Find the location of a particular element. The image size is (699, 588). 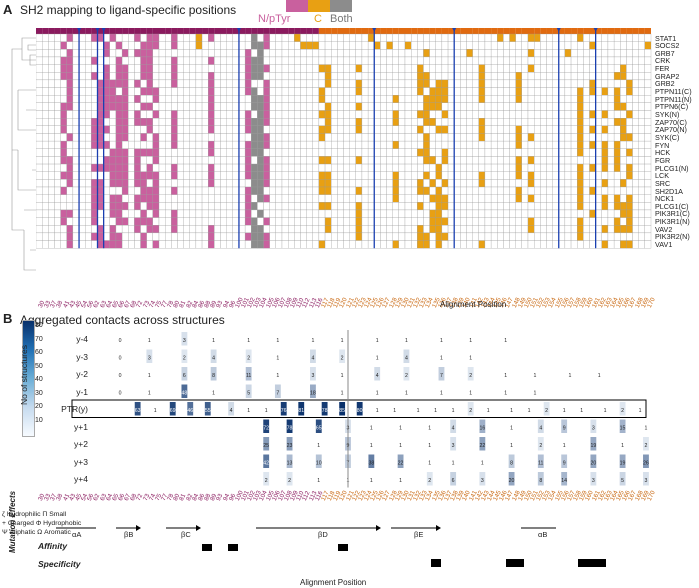

heatmap-cell-value: 48 is located at coordinates (184, 393).